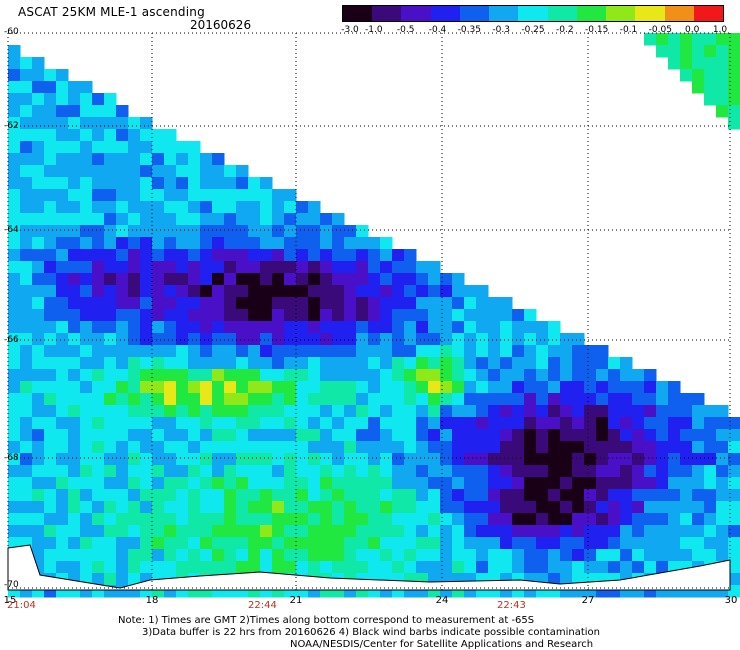 Image resolution: width=740 pixels, height=650 pixels. I want to click on colorbar-label: -0.35, so click(469, 30).